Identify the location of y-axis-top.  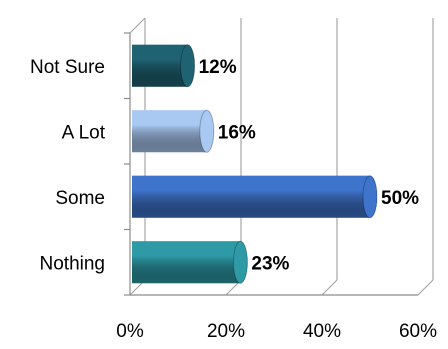
(137, 25).